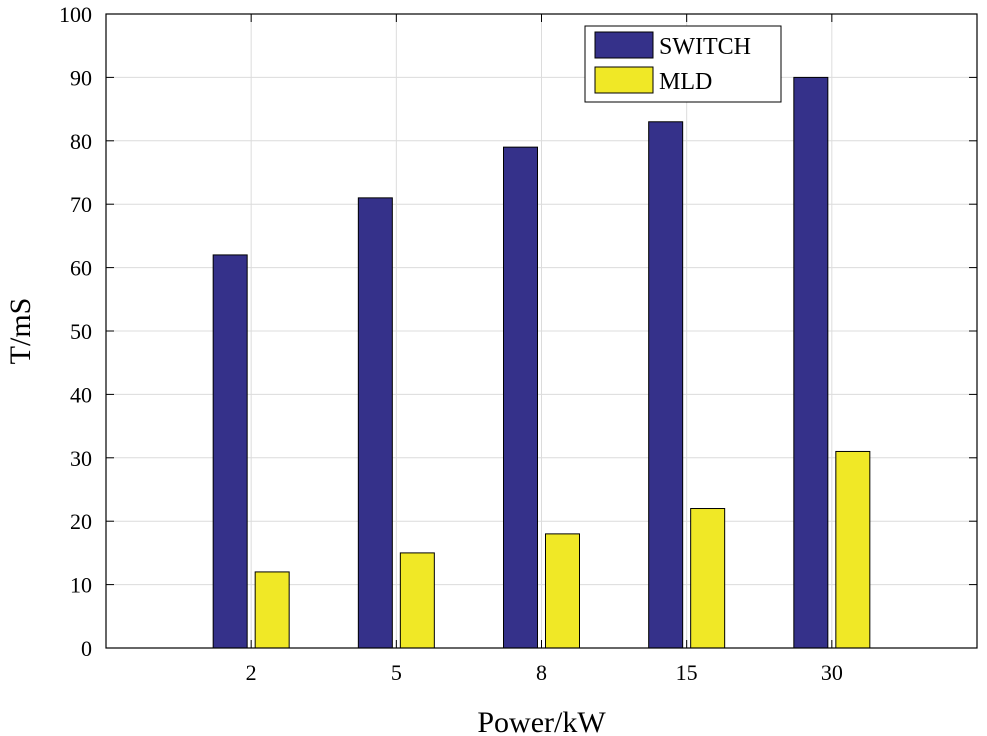  What do you see at coordinates (683, 64) in the screenshot?
I see `legend: SWITCH MLD` at bounding box center [683, 64].